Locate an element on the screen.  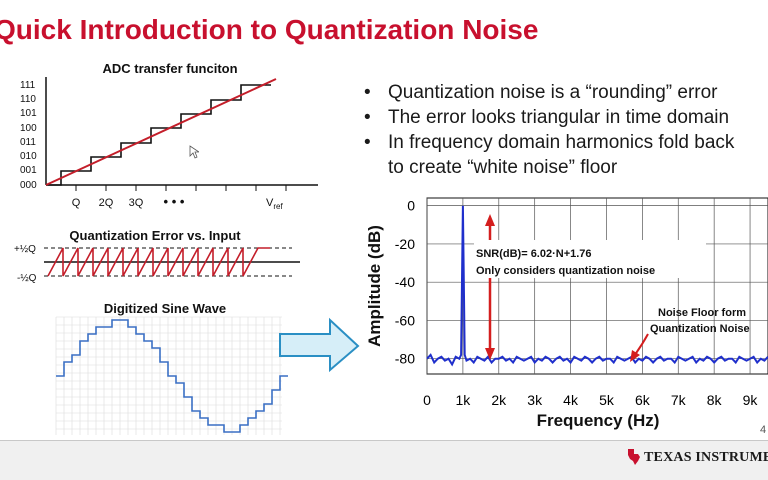
adc-ideal-line is located at coordinates (161, 132).